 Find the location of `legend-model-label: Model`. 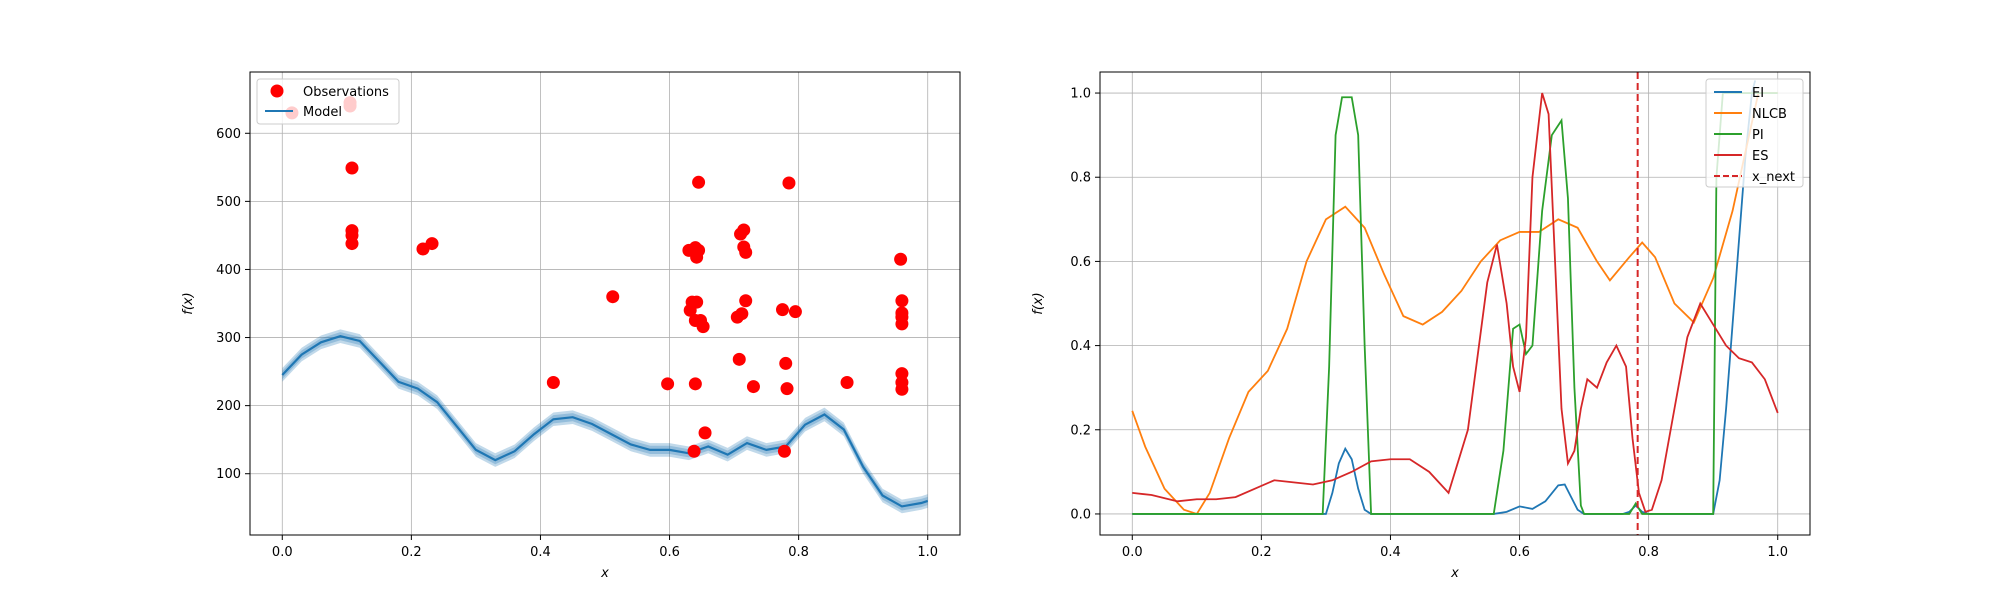

legend-model-label: Model is located at coordinates (322, 112).